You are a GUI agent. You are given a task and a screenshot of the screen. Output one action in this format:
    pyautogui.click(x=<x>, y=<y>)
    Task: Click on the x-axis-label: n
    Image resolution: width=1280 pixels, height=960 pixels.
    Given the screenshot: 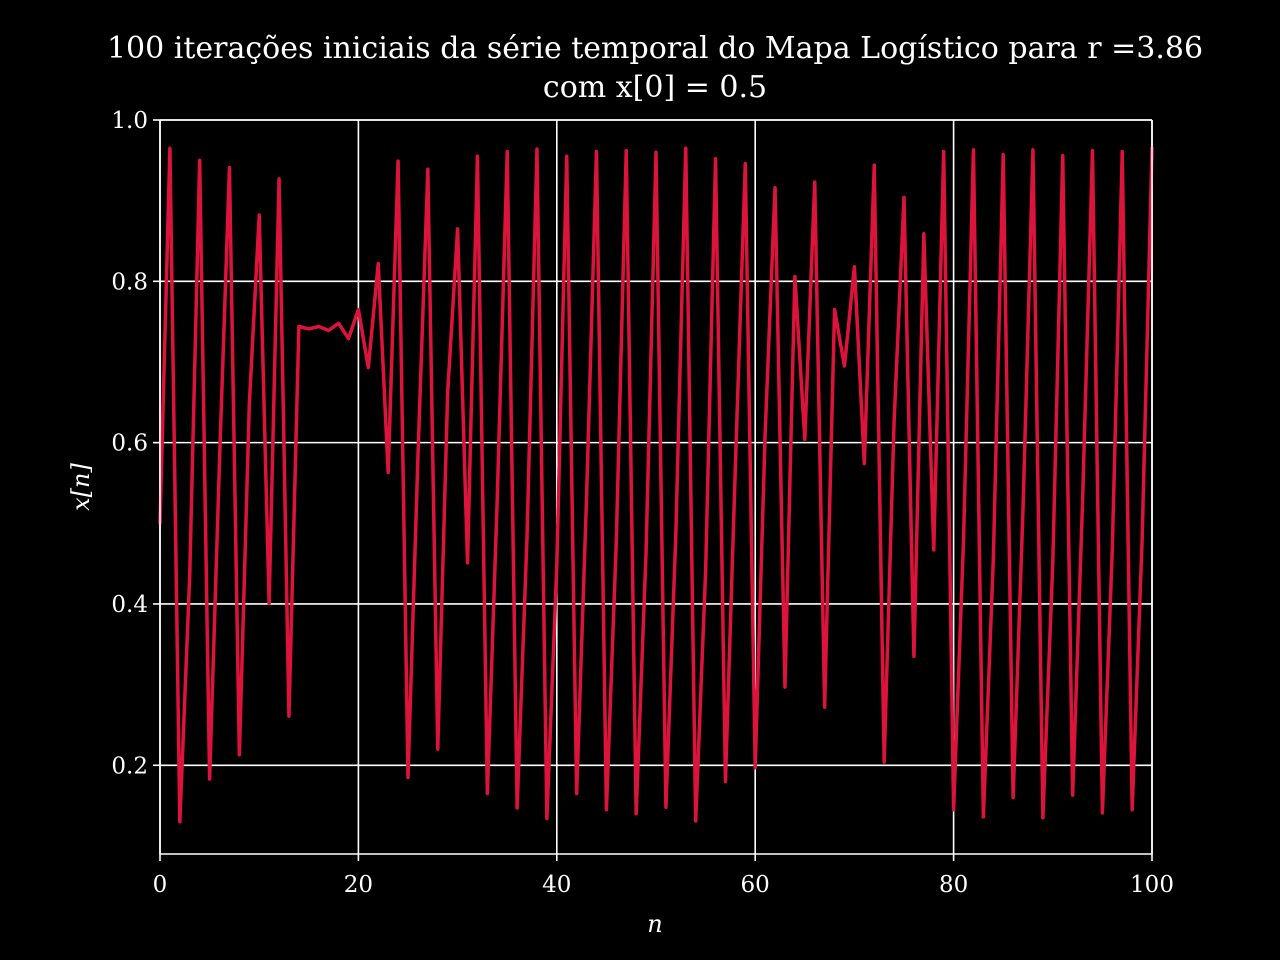 What is the action you would take?
    pyautogui.click(x=654, y=924)
    